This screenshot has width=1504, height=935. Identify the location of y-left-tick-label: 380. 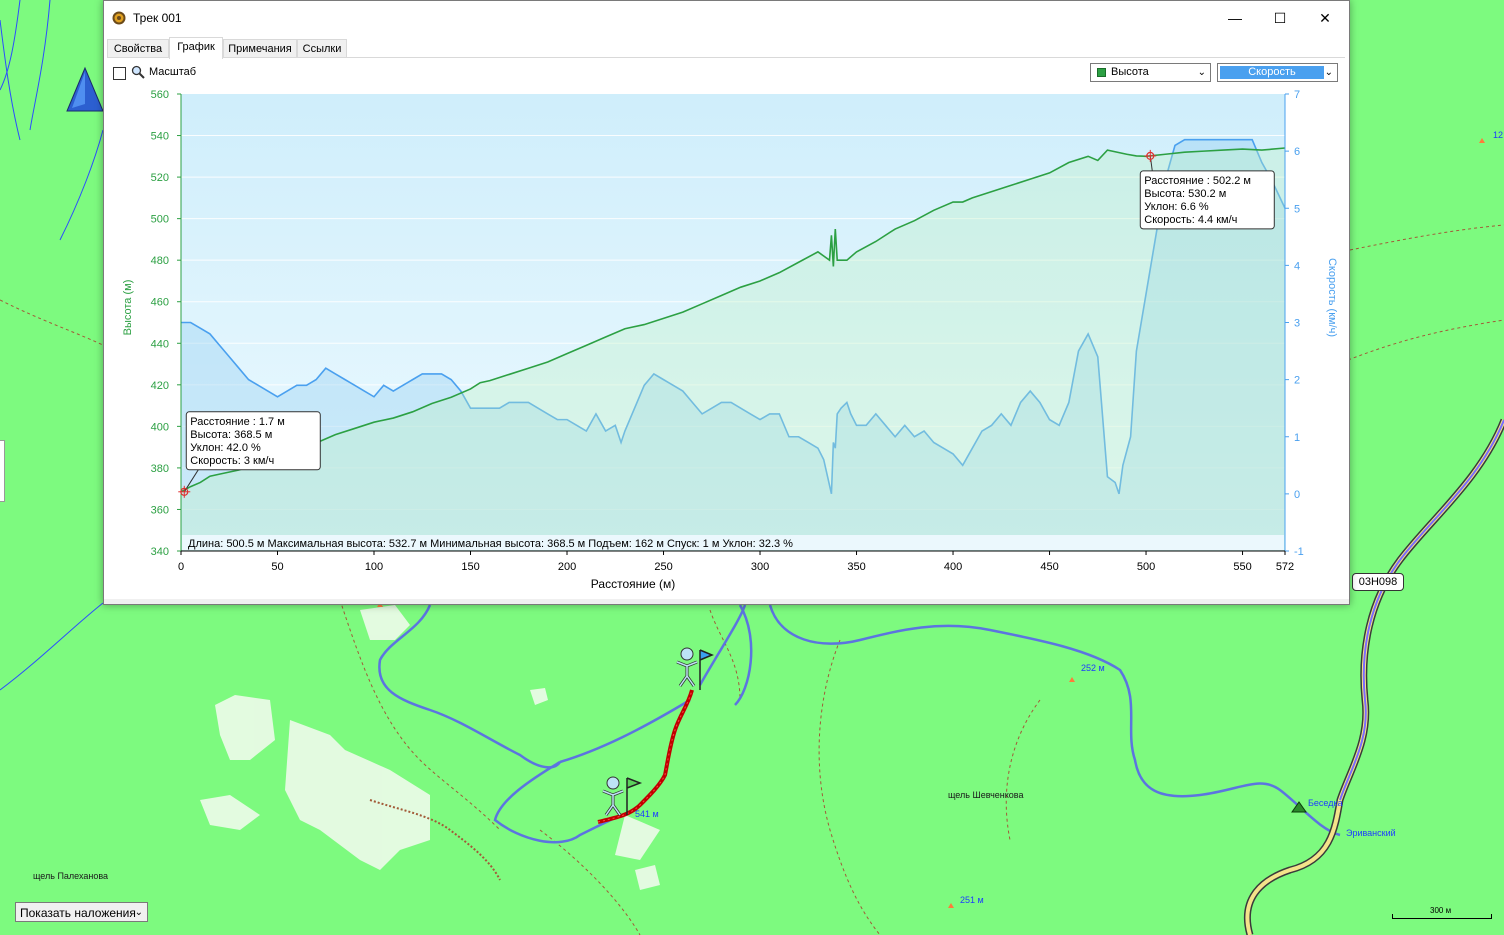
(160, 469).